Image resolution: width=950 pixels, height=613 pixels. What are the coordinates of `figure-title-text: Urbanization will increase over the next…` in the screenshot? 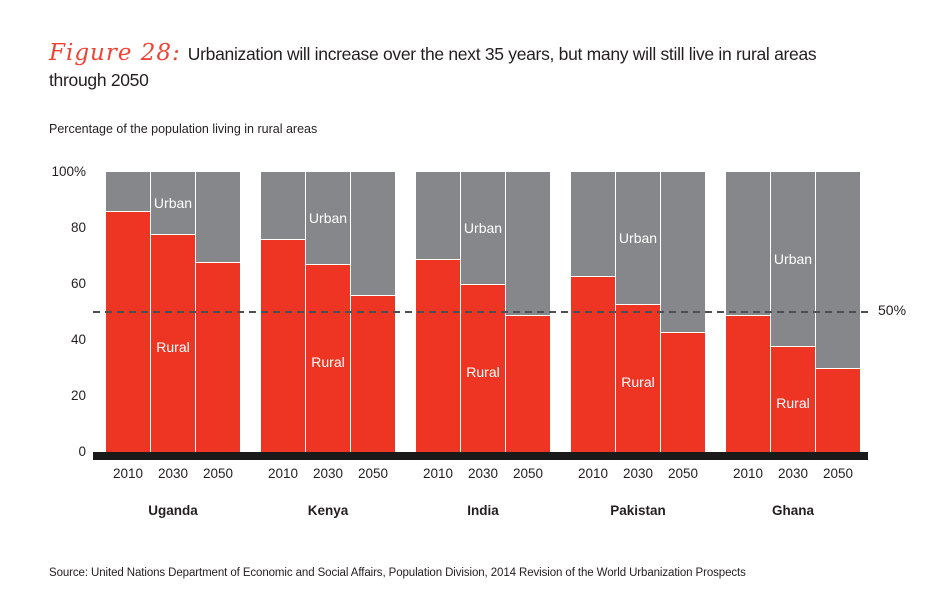 It's located at (502, 54).